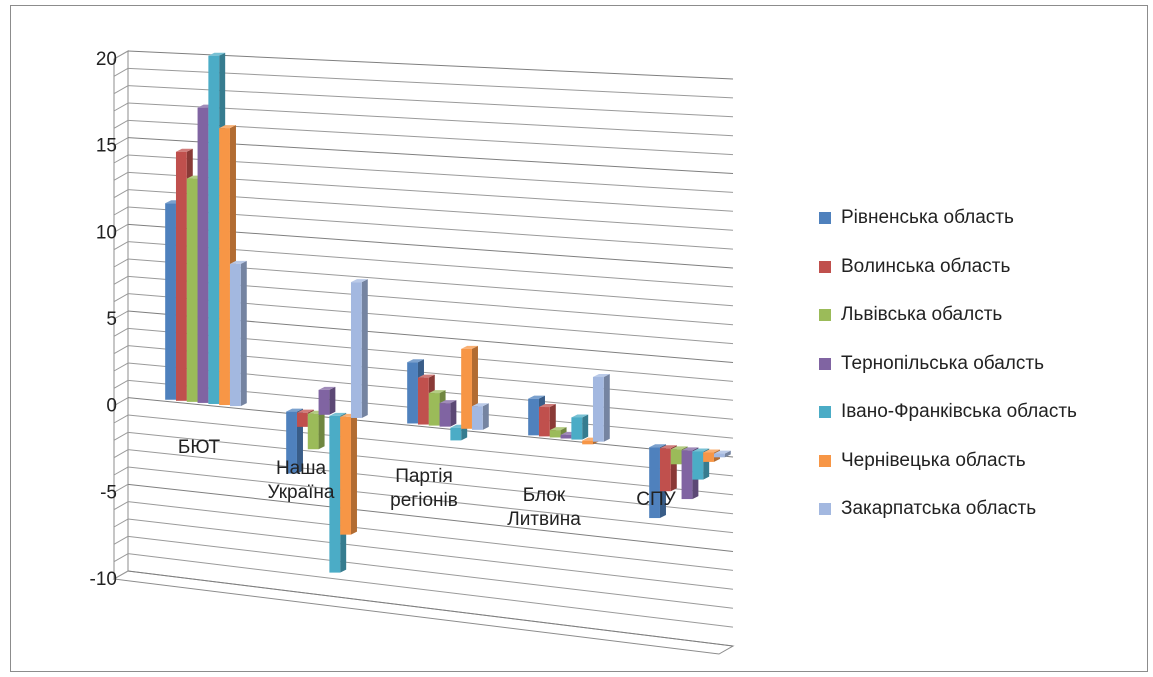 The width and height of the screenshot is (1153, 677). Describe the element at coordinates (927, 218) in the screenshot. I see `legend-label: Рівненська область` at that location.